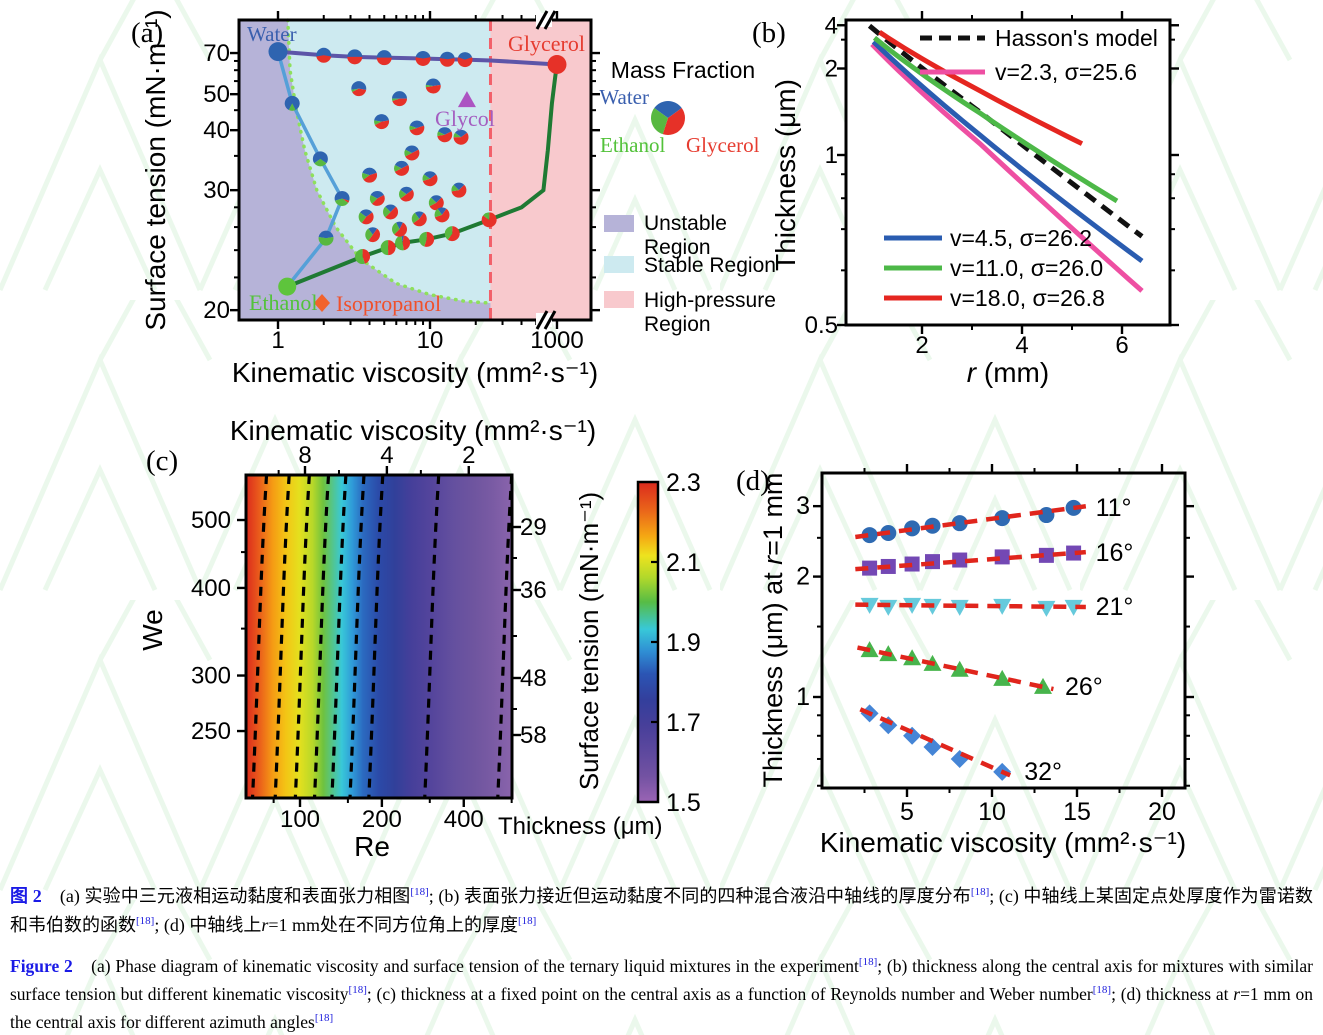 This screenshot has width=1323, height=1035. I want to click on b-legend-entry: v=11.0, σ=26.0, so click(1026, 268).